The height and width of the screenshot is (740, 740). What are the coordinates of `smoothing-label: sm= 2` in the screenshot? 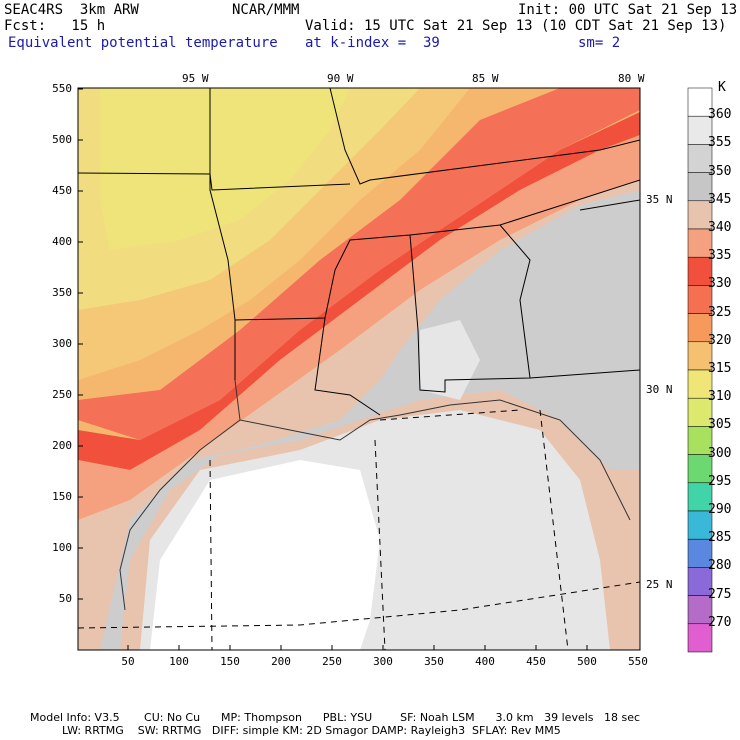 It's located at (599, 43).